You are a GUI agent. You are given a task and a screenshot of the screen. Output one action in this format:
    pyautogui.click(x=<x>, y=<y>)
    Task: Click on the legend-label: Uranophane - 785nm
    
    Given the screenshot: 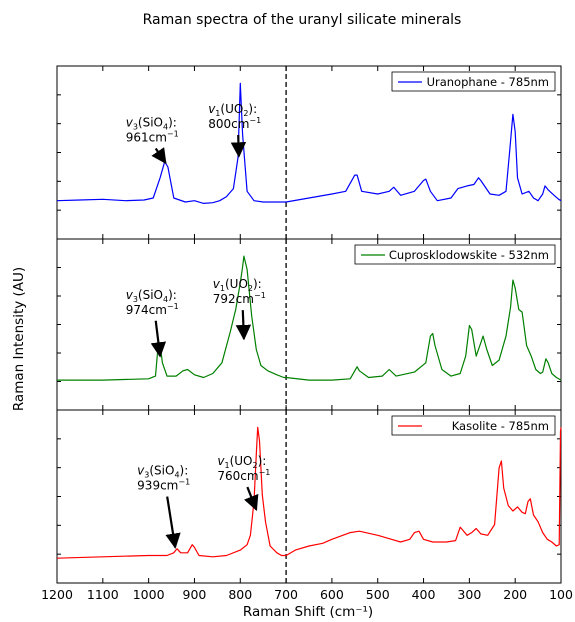 What is the action you would take?
    pyautogui.click(x=488, y=82)
    